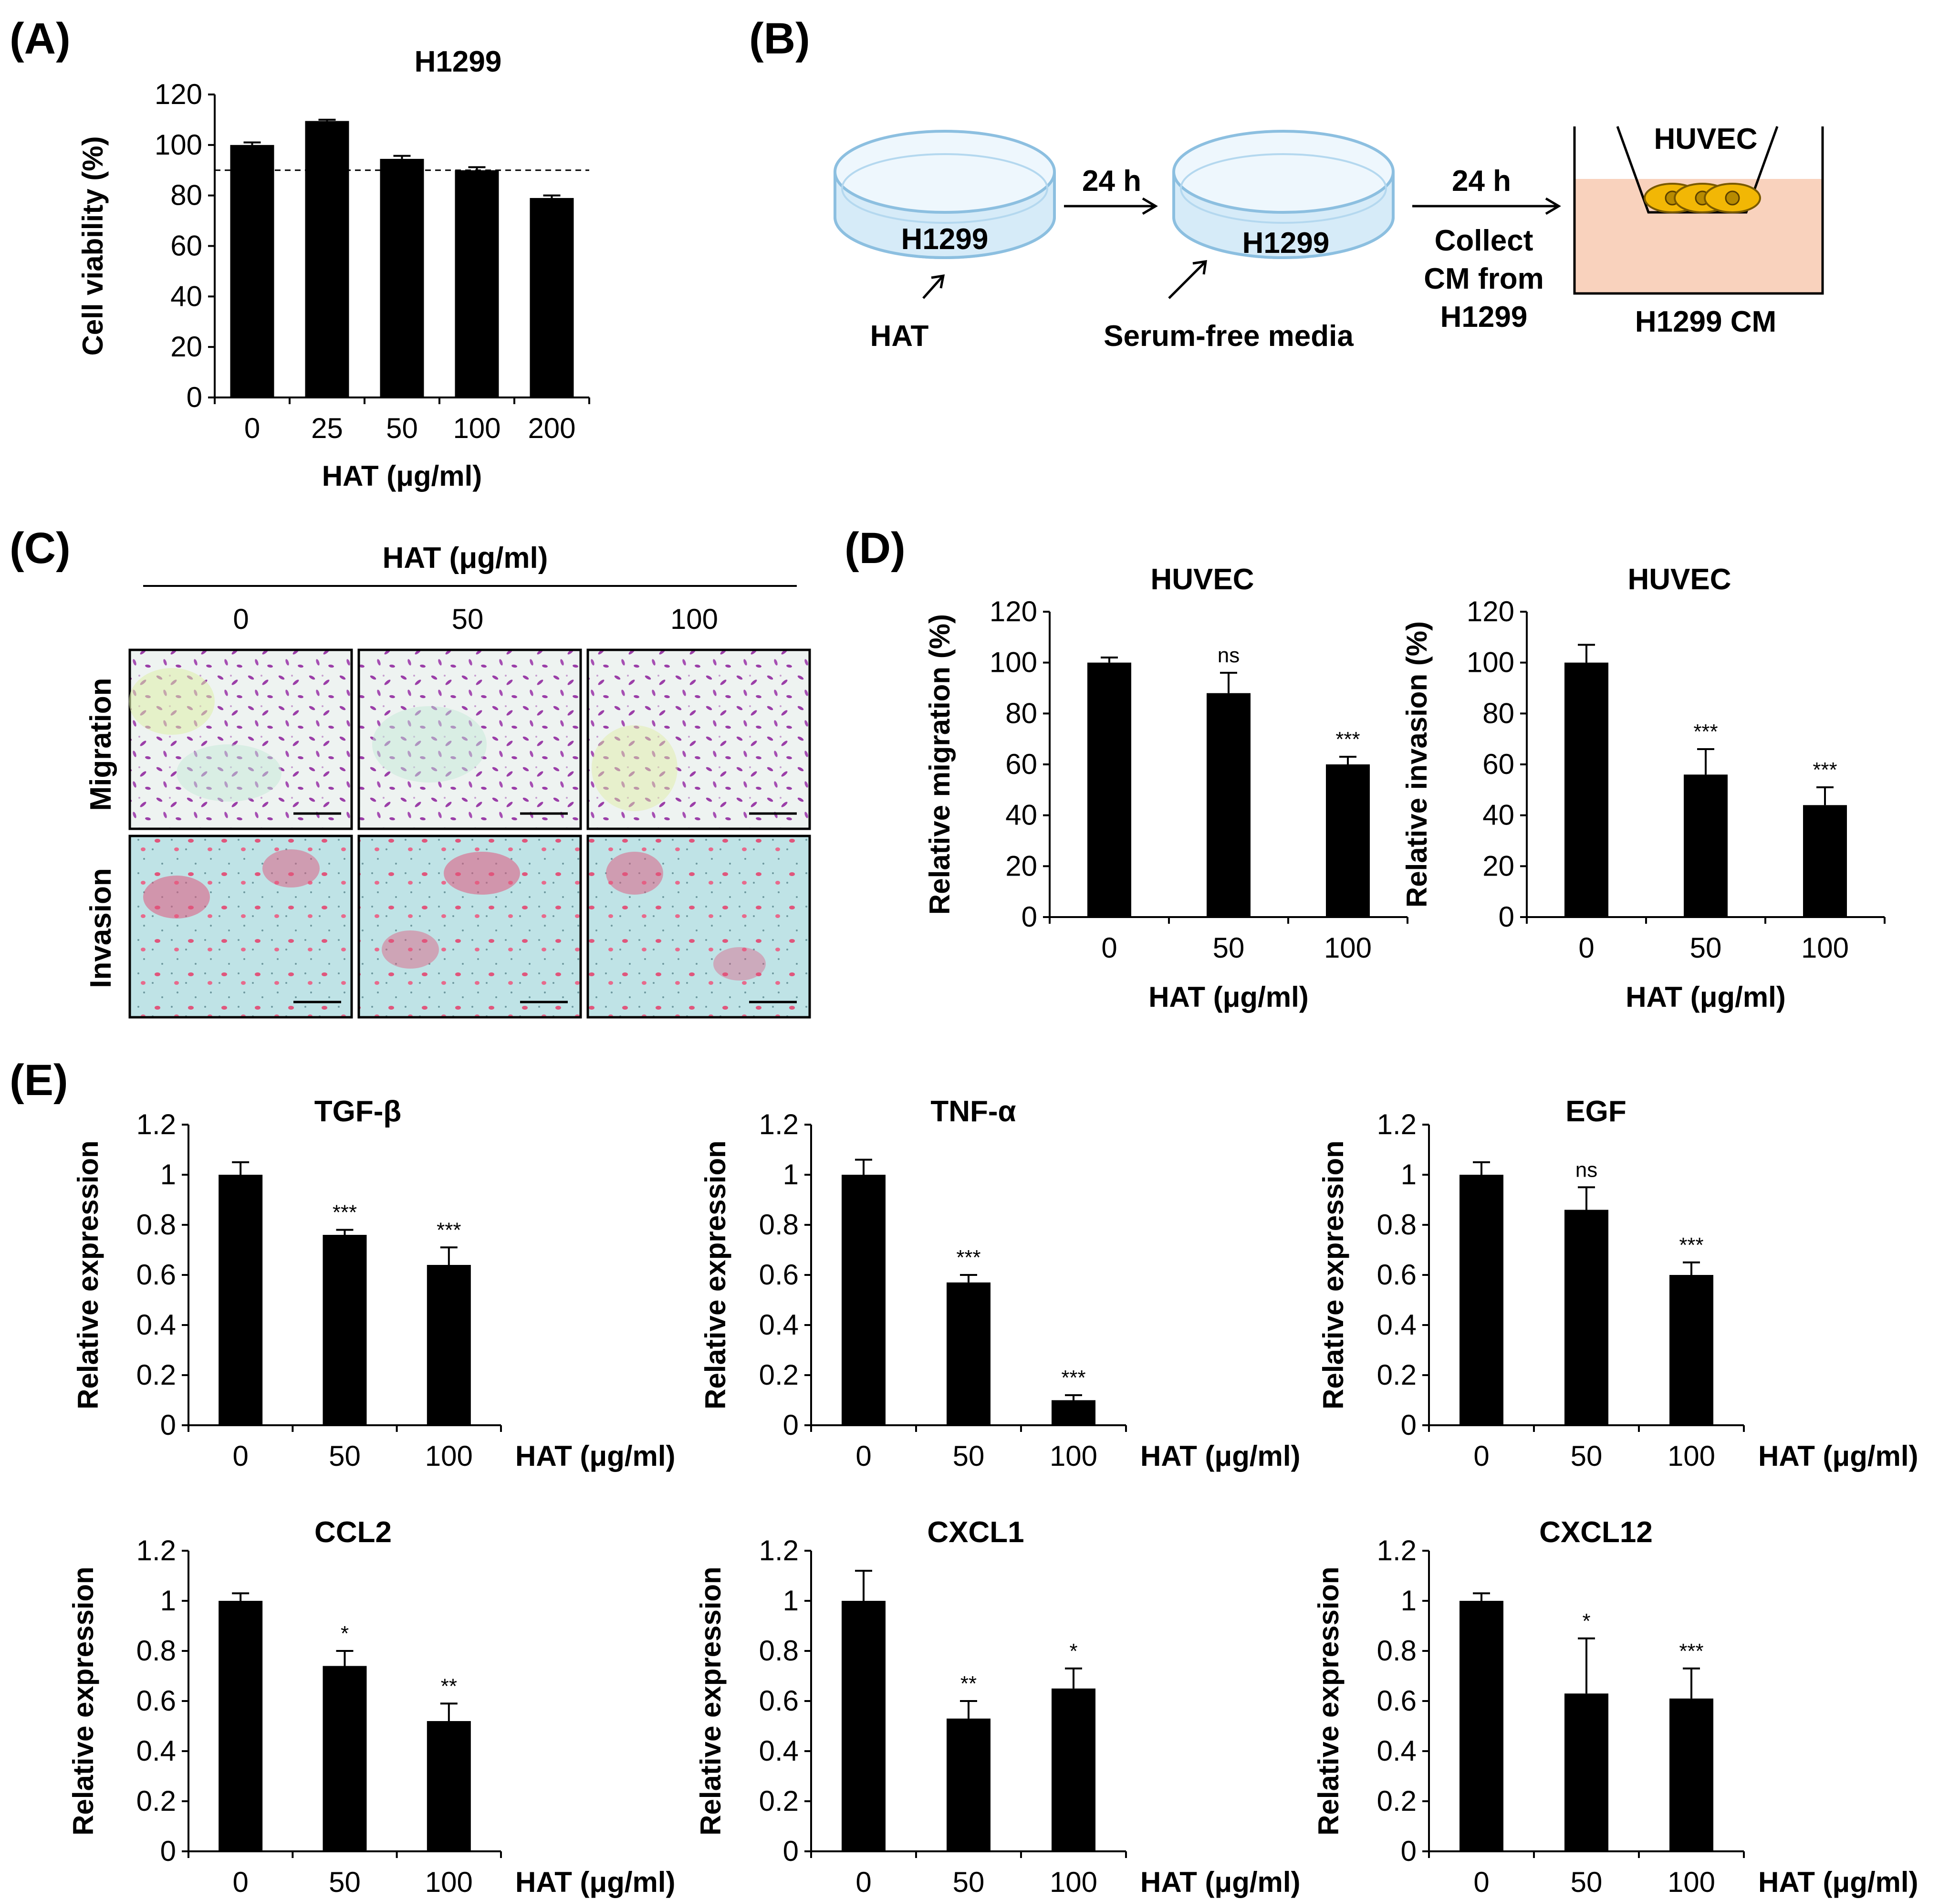 The image size is (1960, 1900). Describe the element at coordinates (178, 94) in the screenshot. I see `y-tick-label-120: 120` at that location.